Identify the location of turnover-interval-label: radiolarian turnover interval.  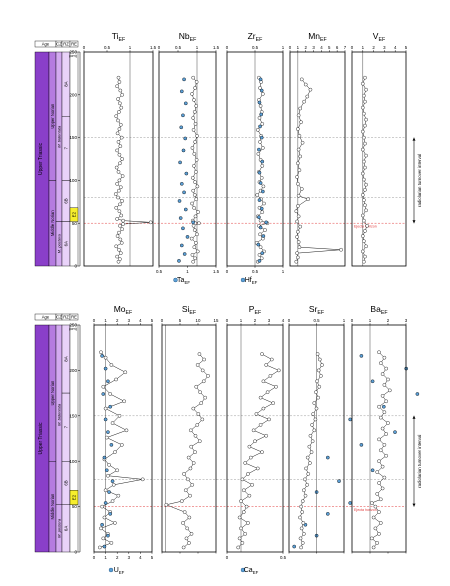
(419, 461).